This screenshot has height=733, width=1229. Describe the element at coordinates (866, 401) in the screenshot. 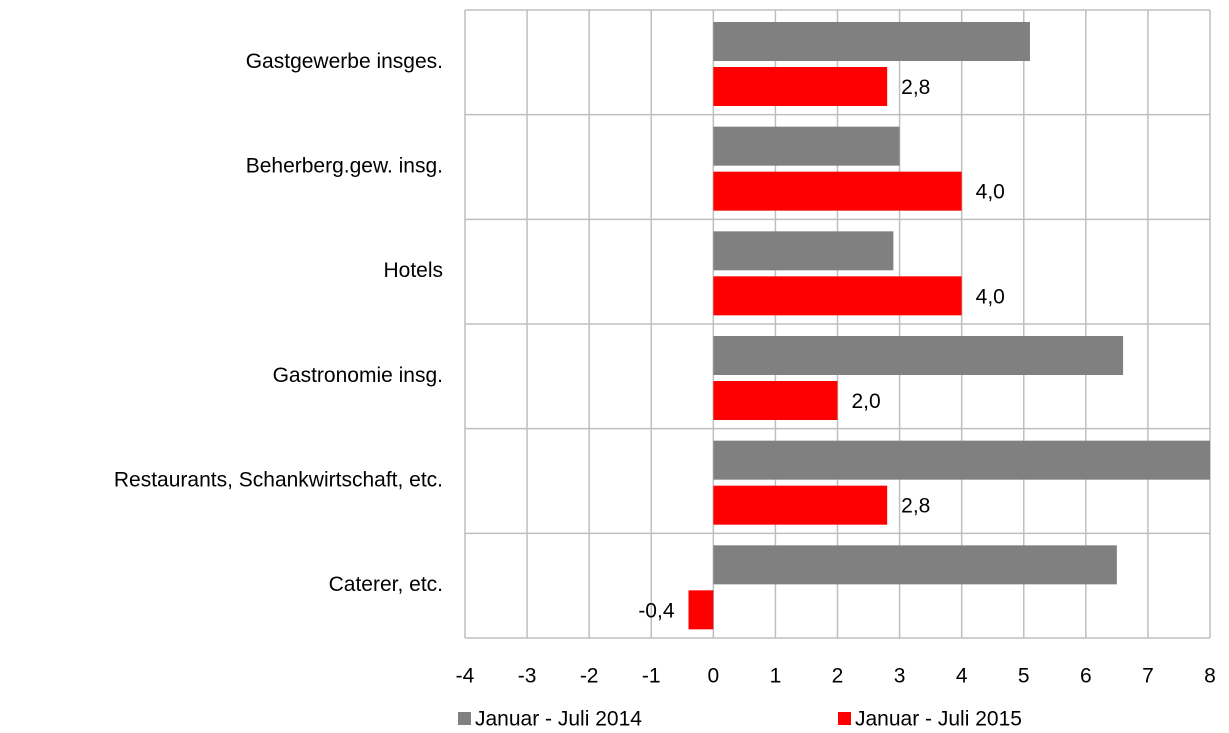

I see `data-label: 2,0` at that location.